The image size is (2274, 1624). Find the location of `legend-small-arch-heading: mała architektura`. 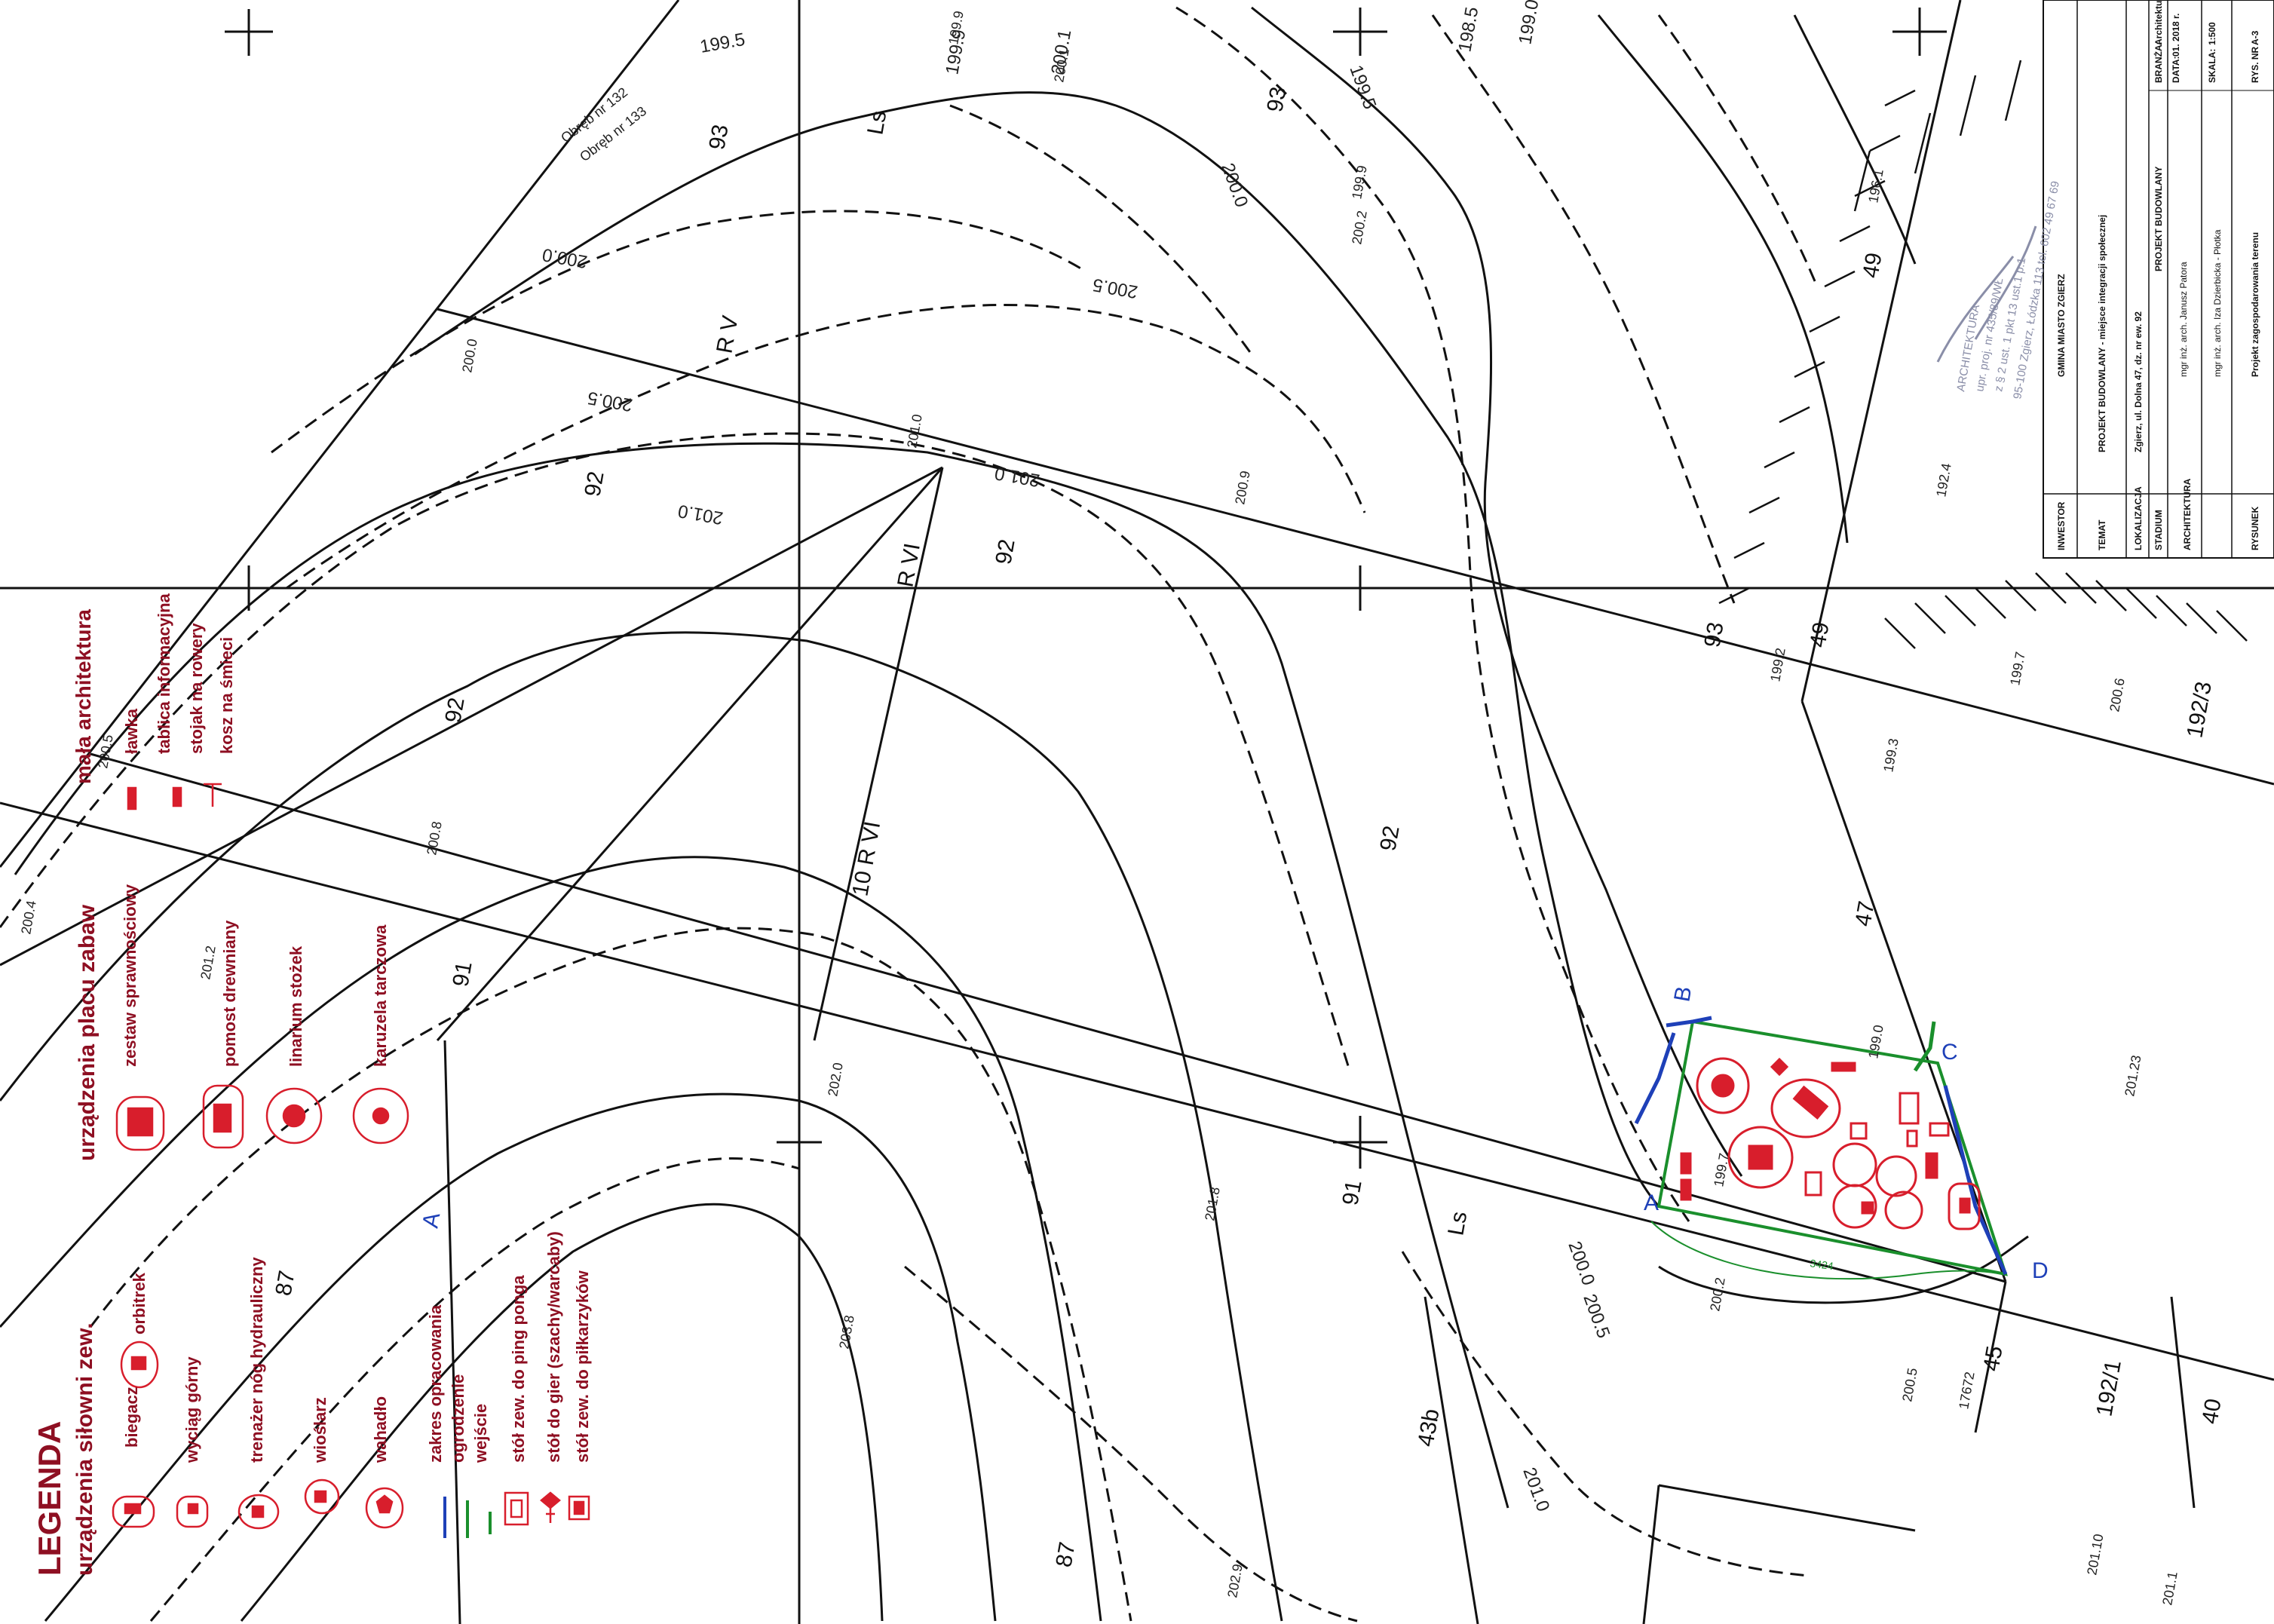

legend-small-arch-heading: mała architektura is located at coordinates (83, 697).